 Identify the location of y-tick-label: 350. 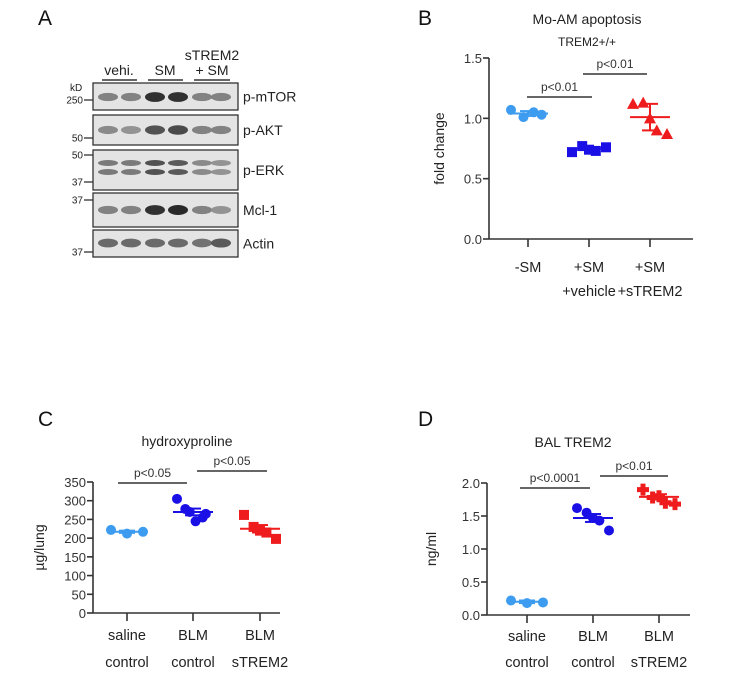
(75, 482).